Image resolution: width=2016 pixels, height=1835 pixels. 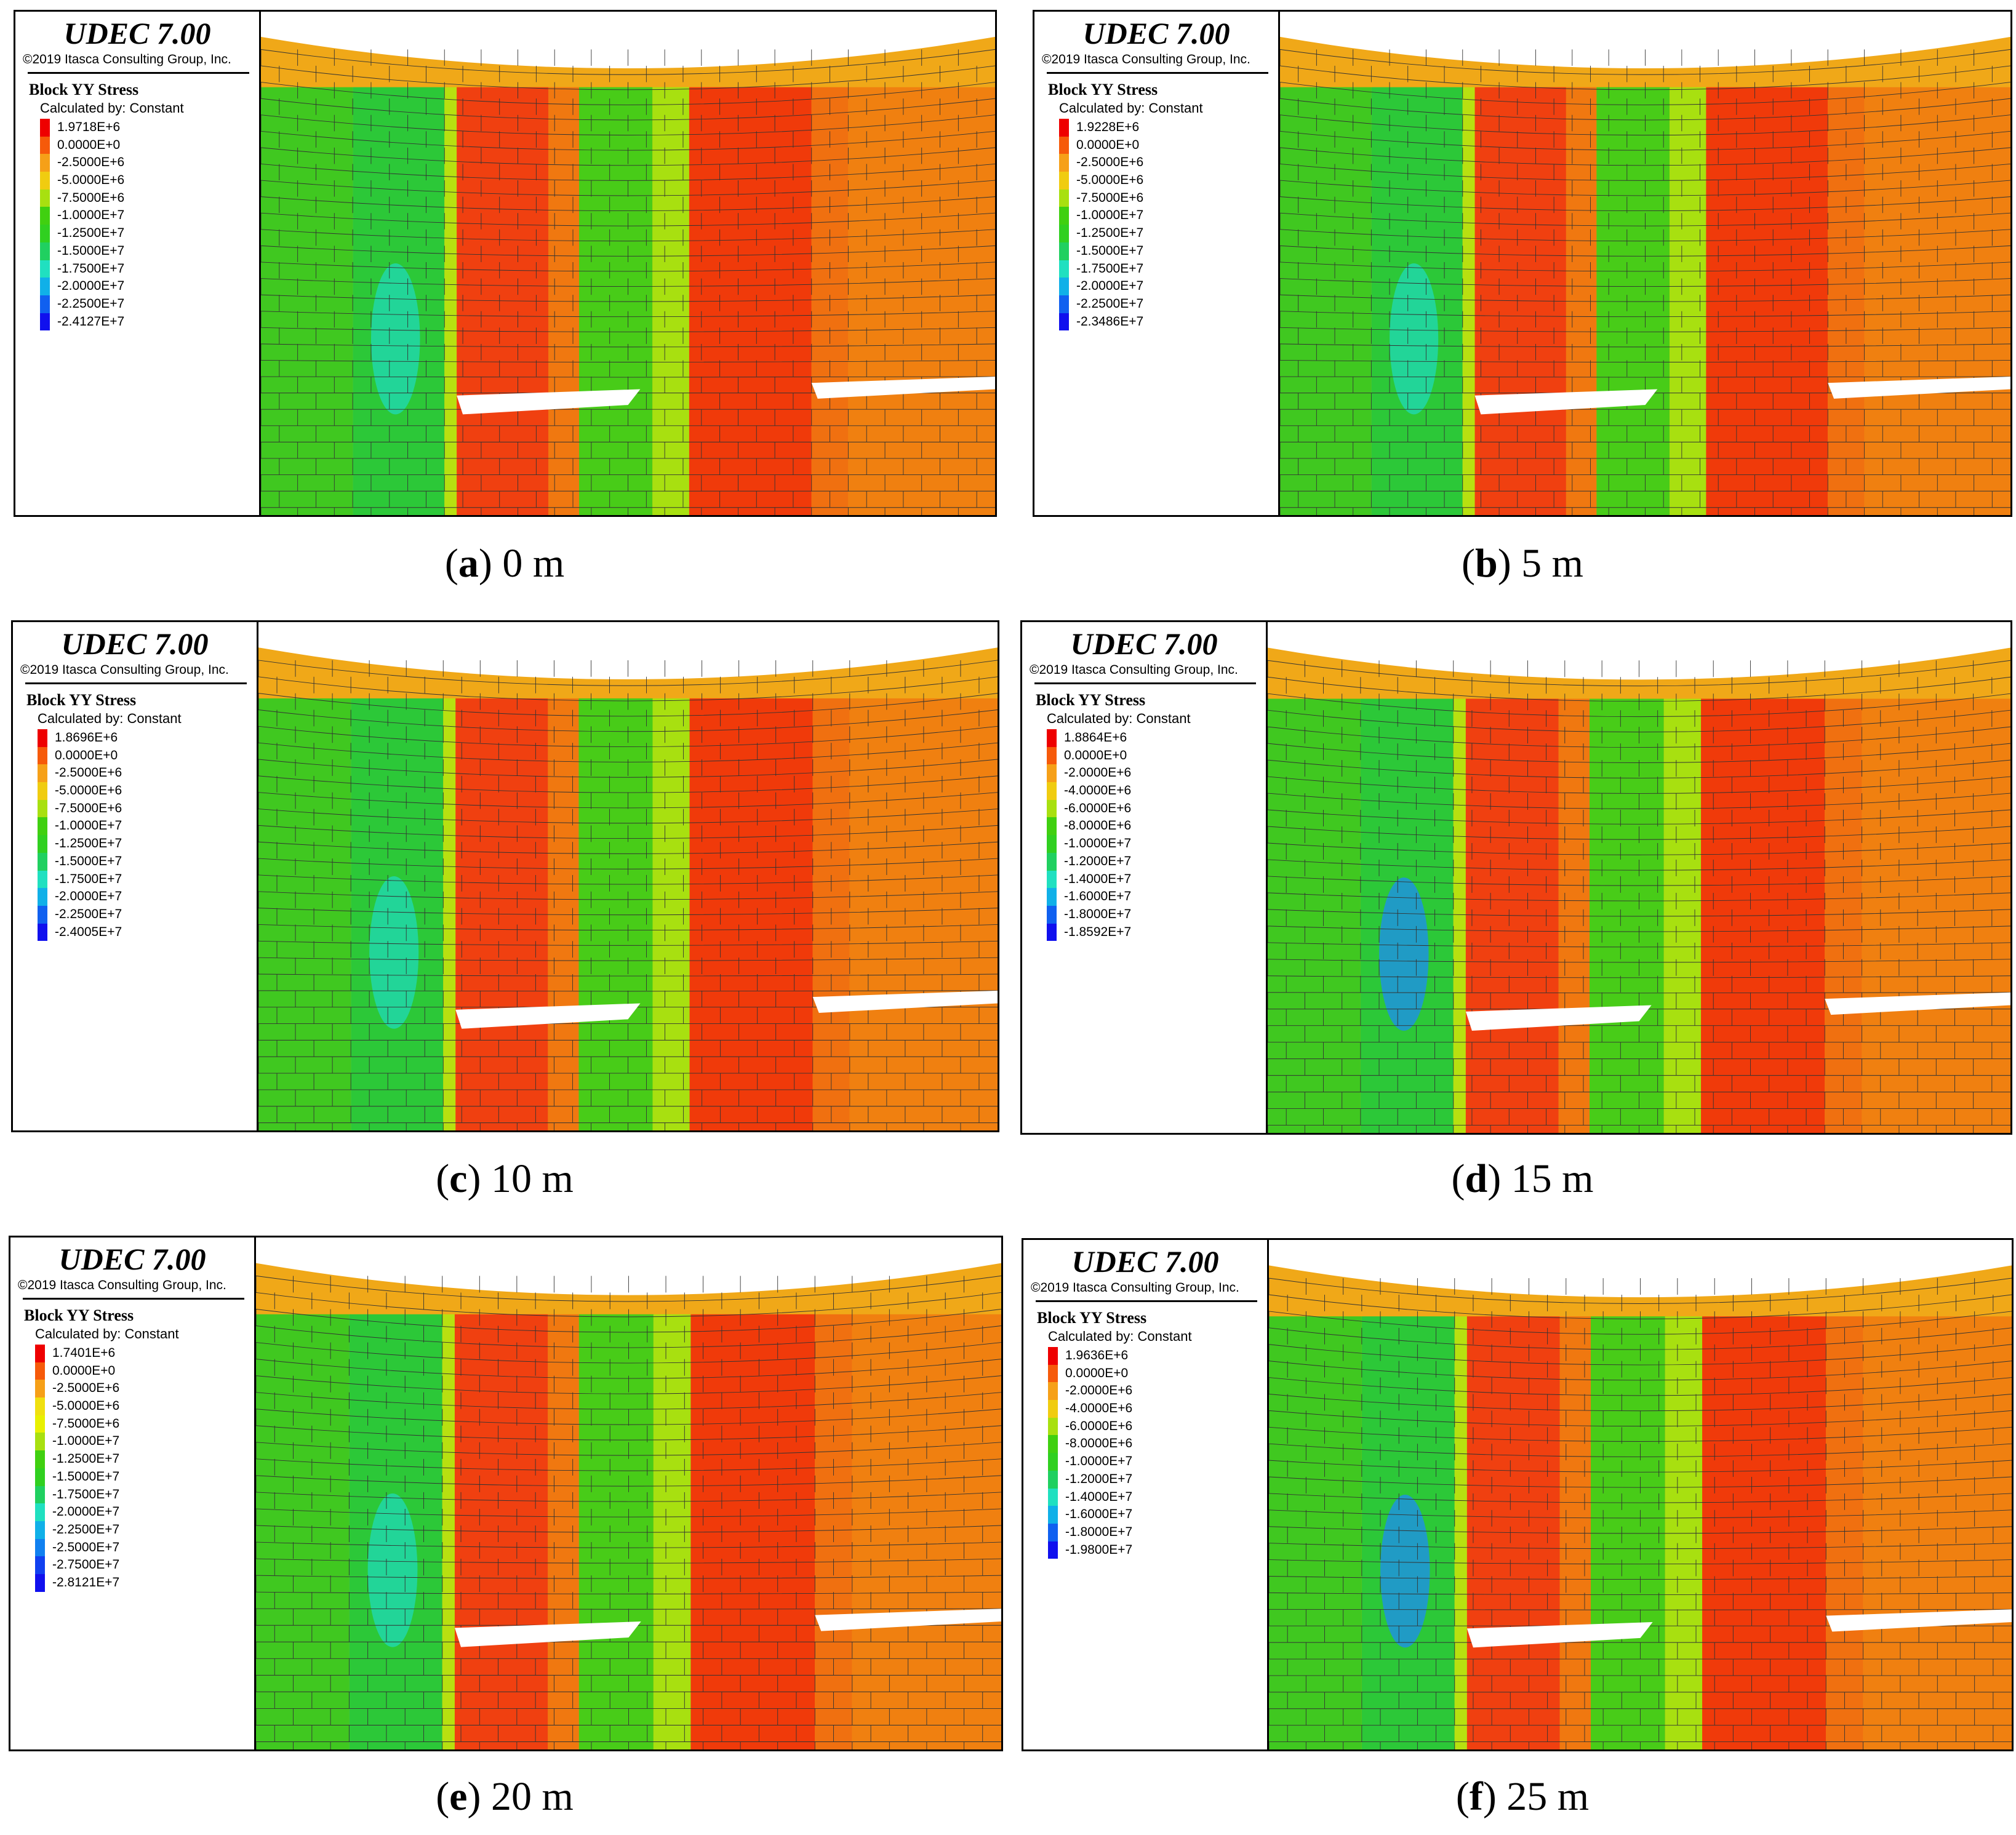 I want to click on caption-text: 0 m, so click(x=528, y=563).